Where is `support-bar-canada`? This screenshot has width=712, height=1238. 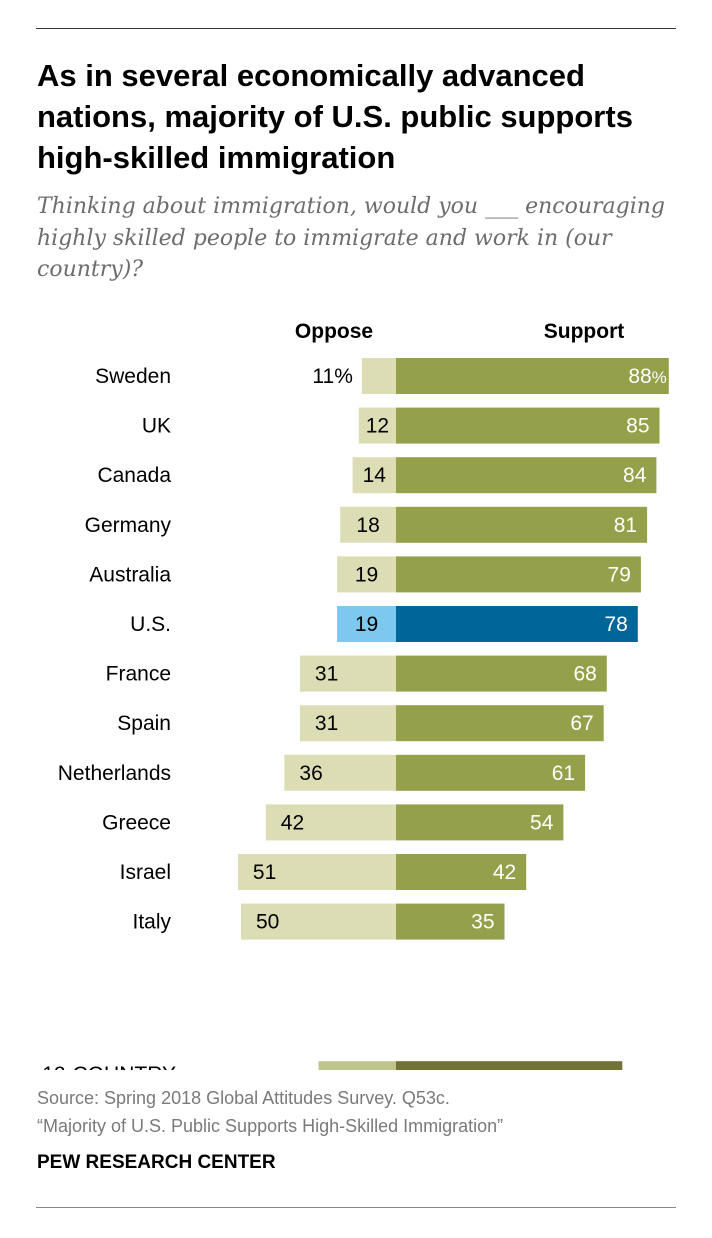 support-bar-canada is located at coordinates (526, 475).